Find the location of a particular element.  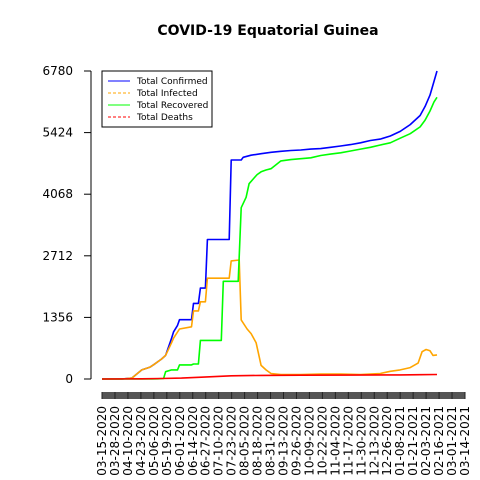

x-tick-label: 01-08-2021 is located at coordinates (400, 441).